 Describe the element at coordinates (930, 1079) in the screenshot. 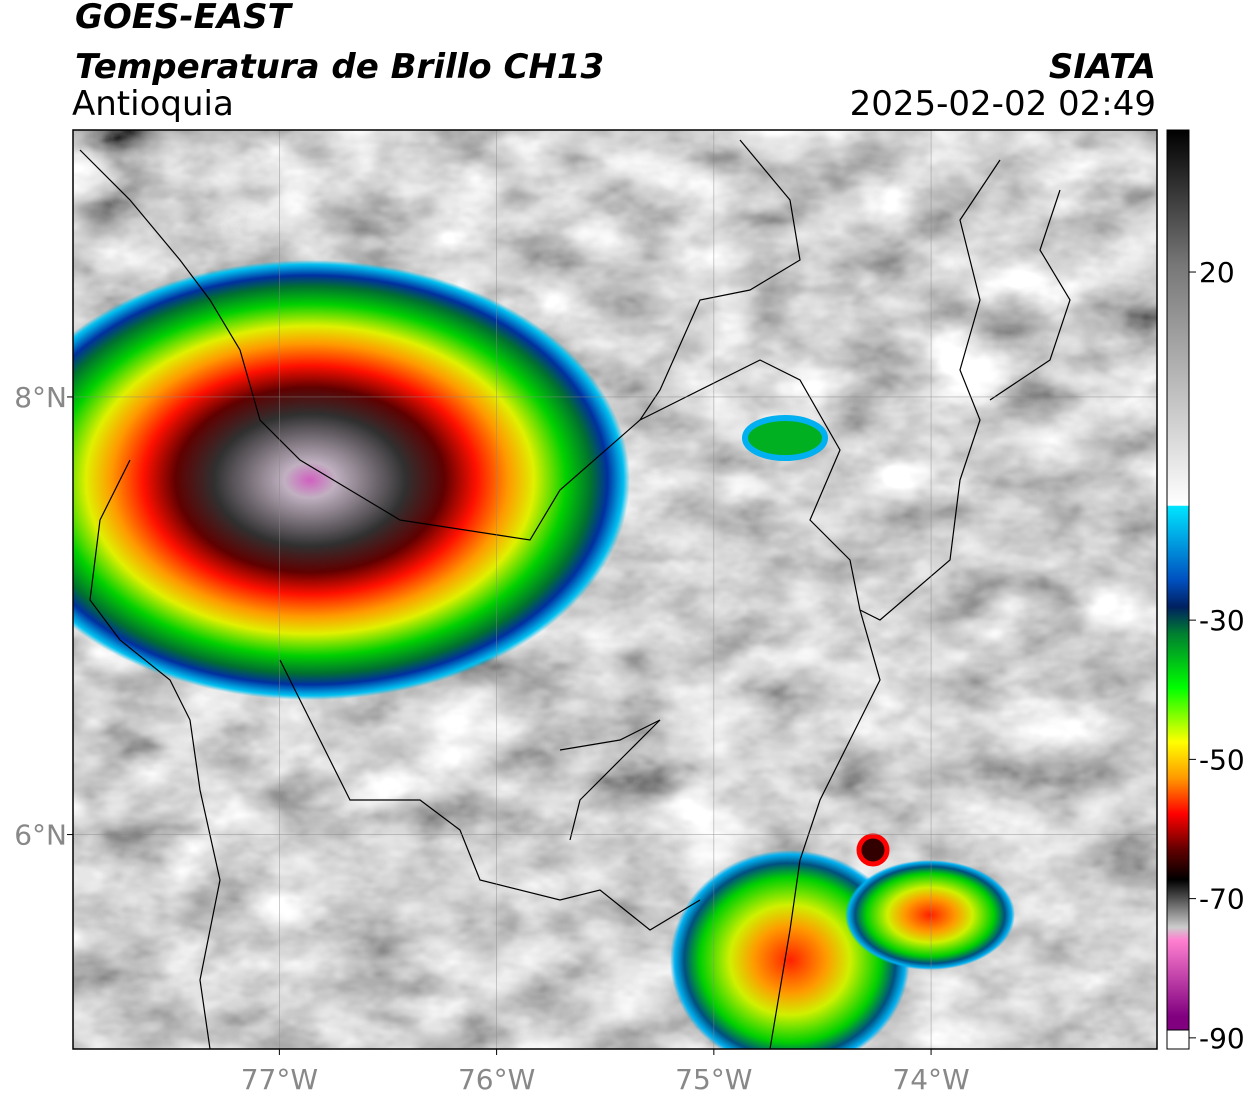

I see `x-tick-label: 74°W` at that location.